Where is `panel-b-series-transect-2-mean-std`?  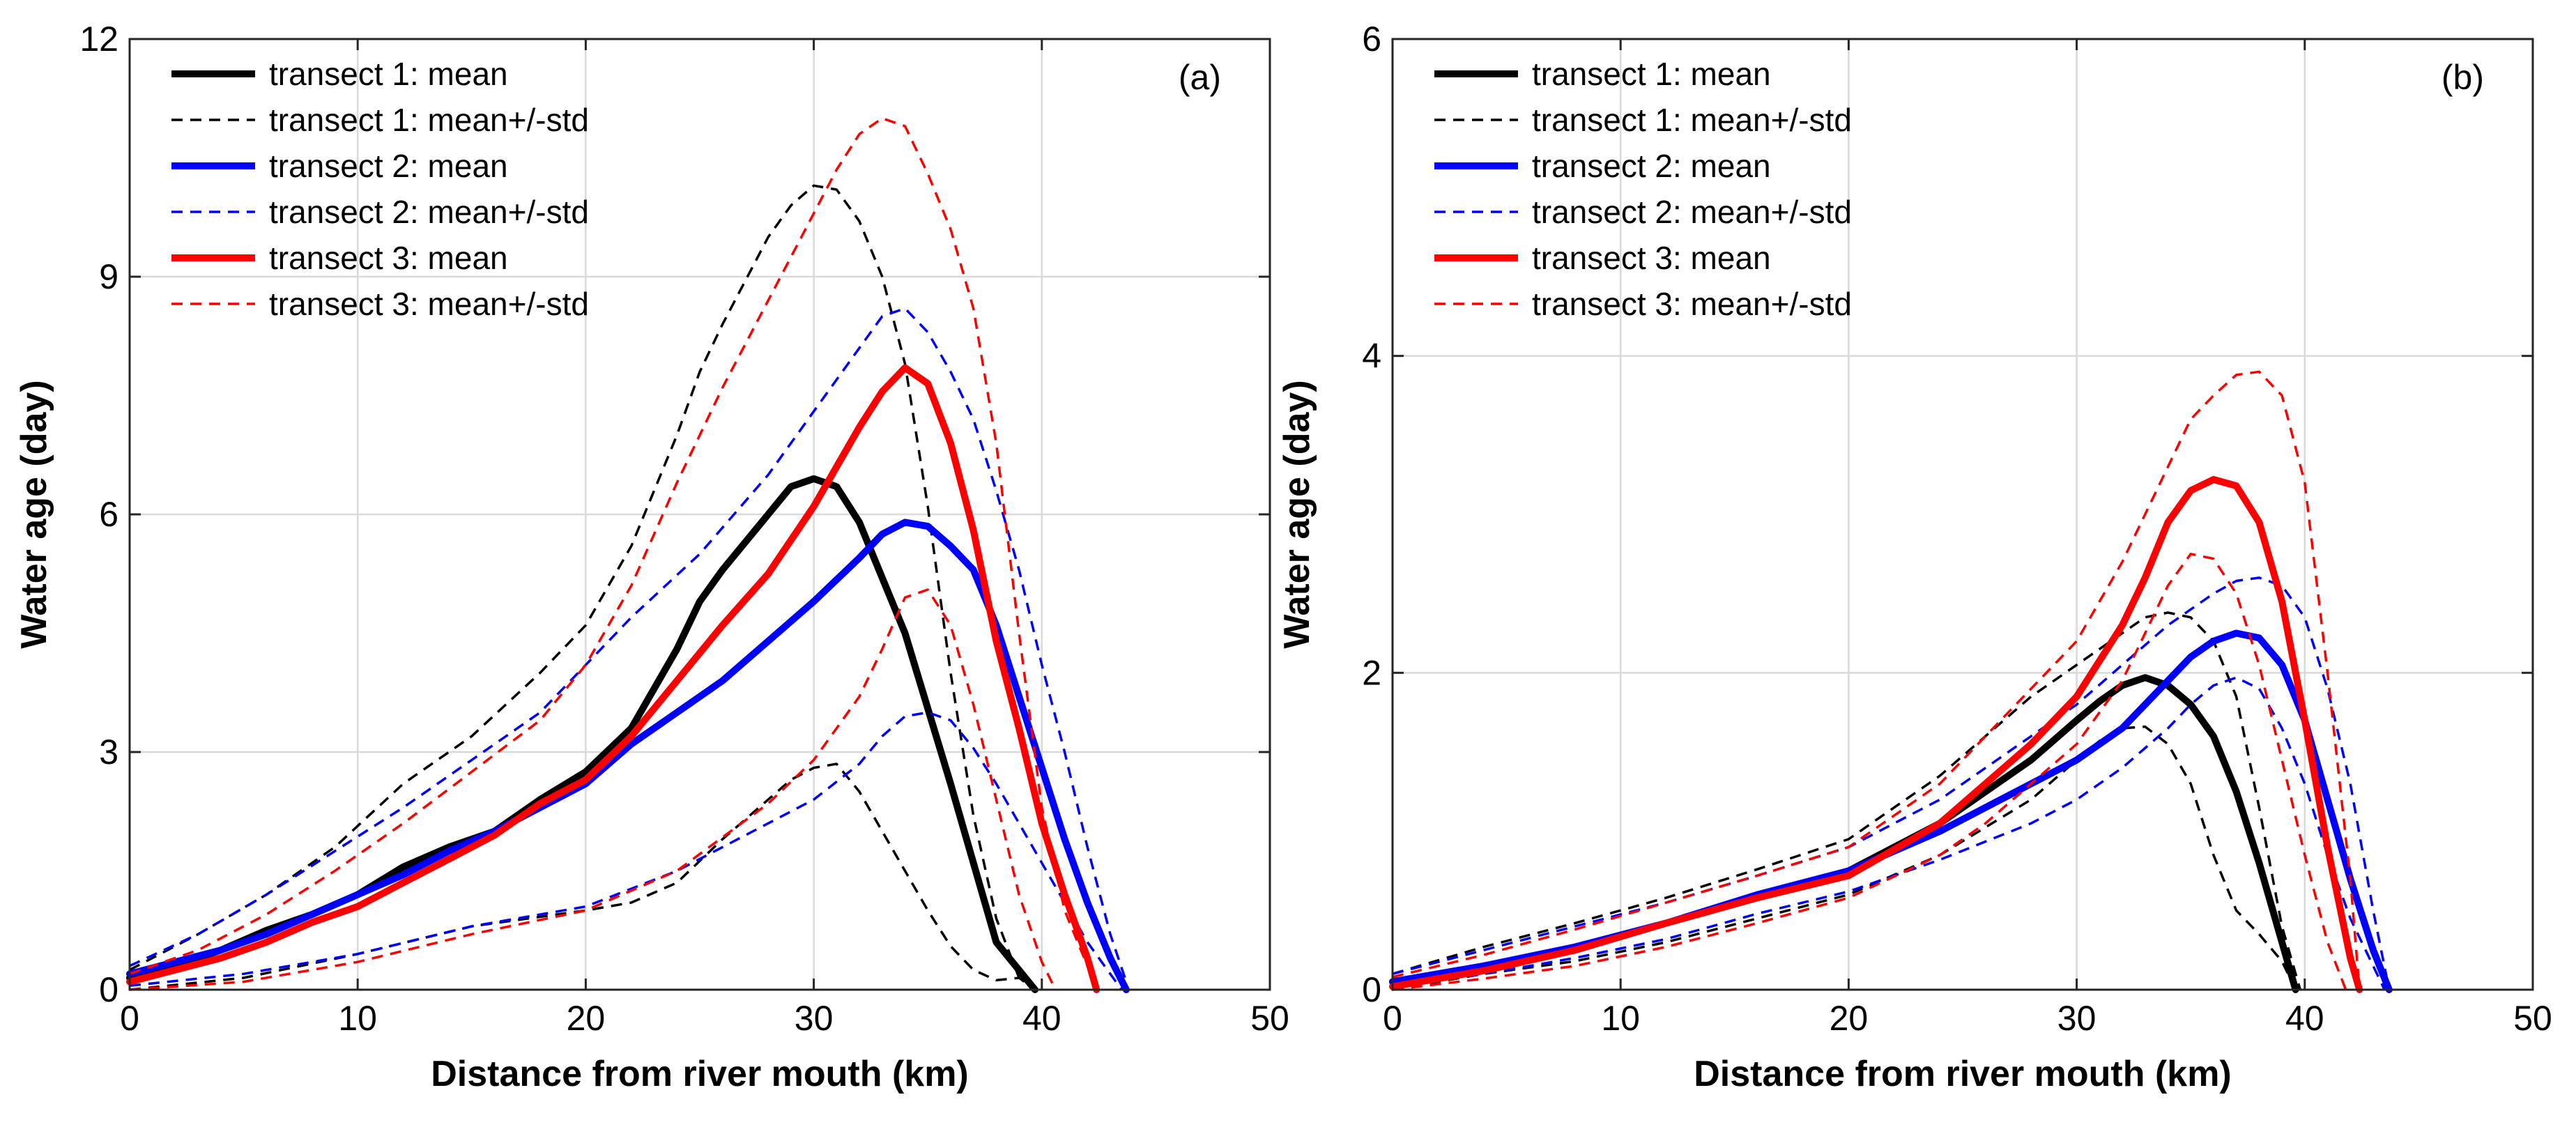 panel-b-series-transect-2-mean-std is located at coordinates (1891, 783).